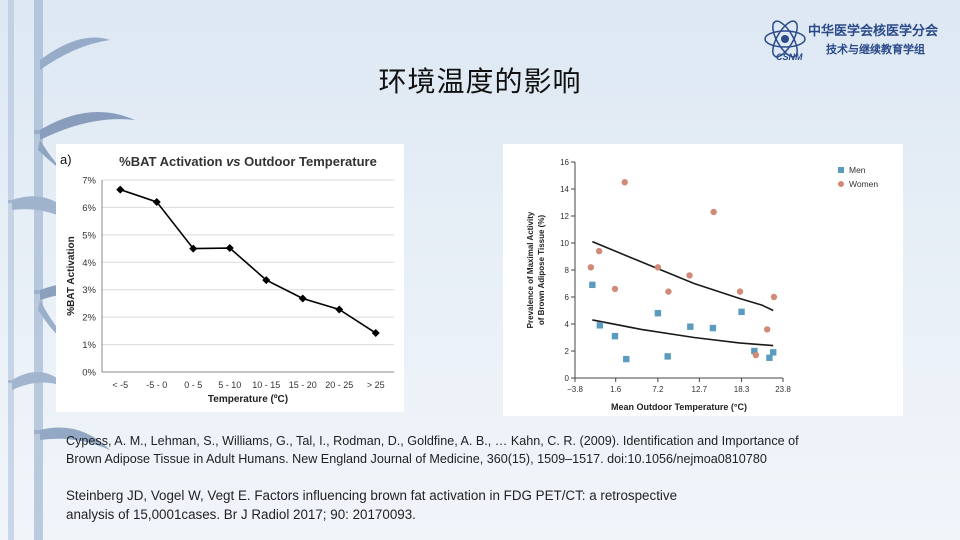  What do you see at coordinates (789, 57) in the screenshot?
I see `logo-text: CSNM` at bounding box center [789, 57].